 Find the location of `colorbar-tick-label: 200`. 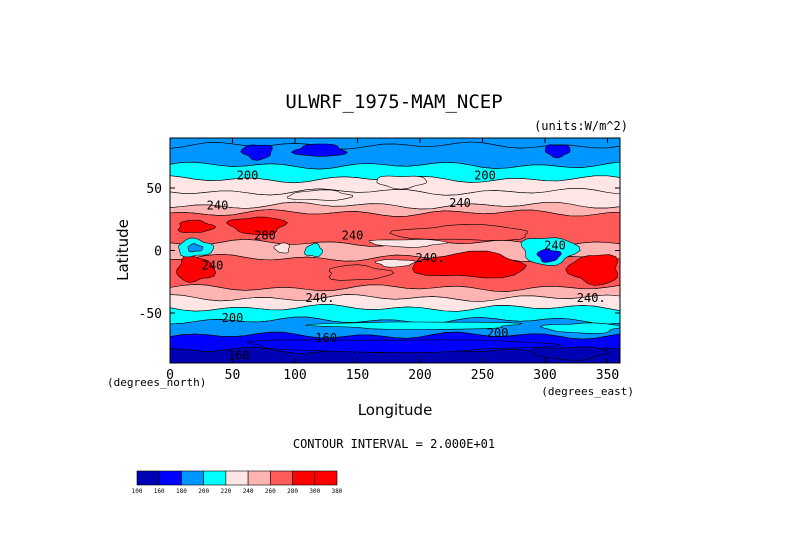

colorbar-tick-label: 200 is located at coordinates (203, 491).